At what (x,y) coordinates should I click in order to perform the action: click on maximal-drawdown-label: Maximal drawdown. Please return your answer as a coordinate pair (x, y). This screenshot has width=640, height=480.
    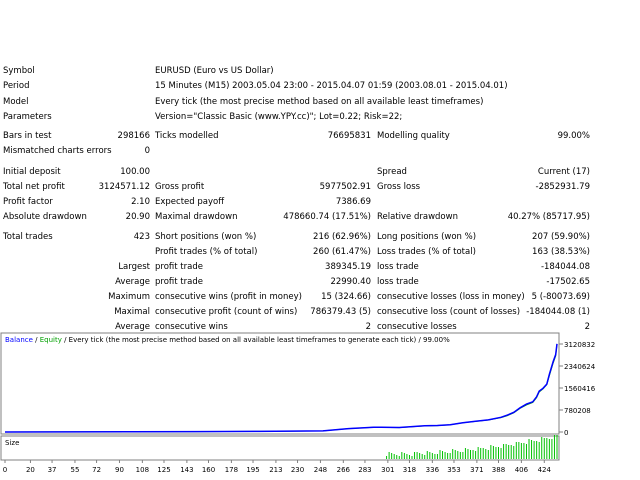
    Looking at the image, I should click on (196, 217).